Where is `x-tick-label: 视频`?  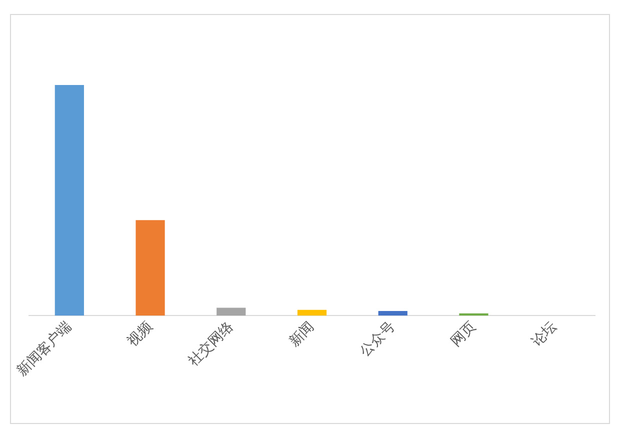 x-tick-label: 视频 is located at coordinates (140, 334).